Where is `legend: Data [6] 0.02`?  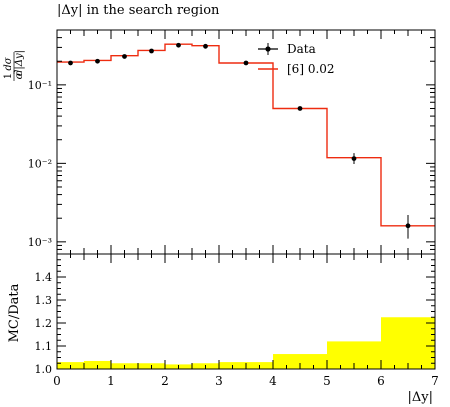
legend: Data [6] 0.02 is located at coordinates (296, 59).